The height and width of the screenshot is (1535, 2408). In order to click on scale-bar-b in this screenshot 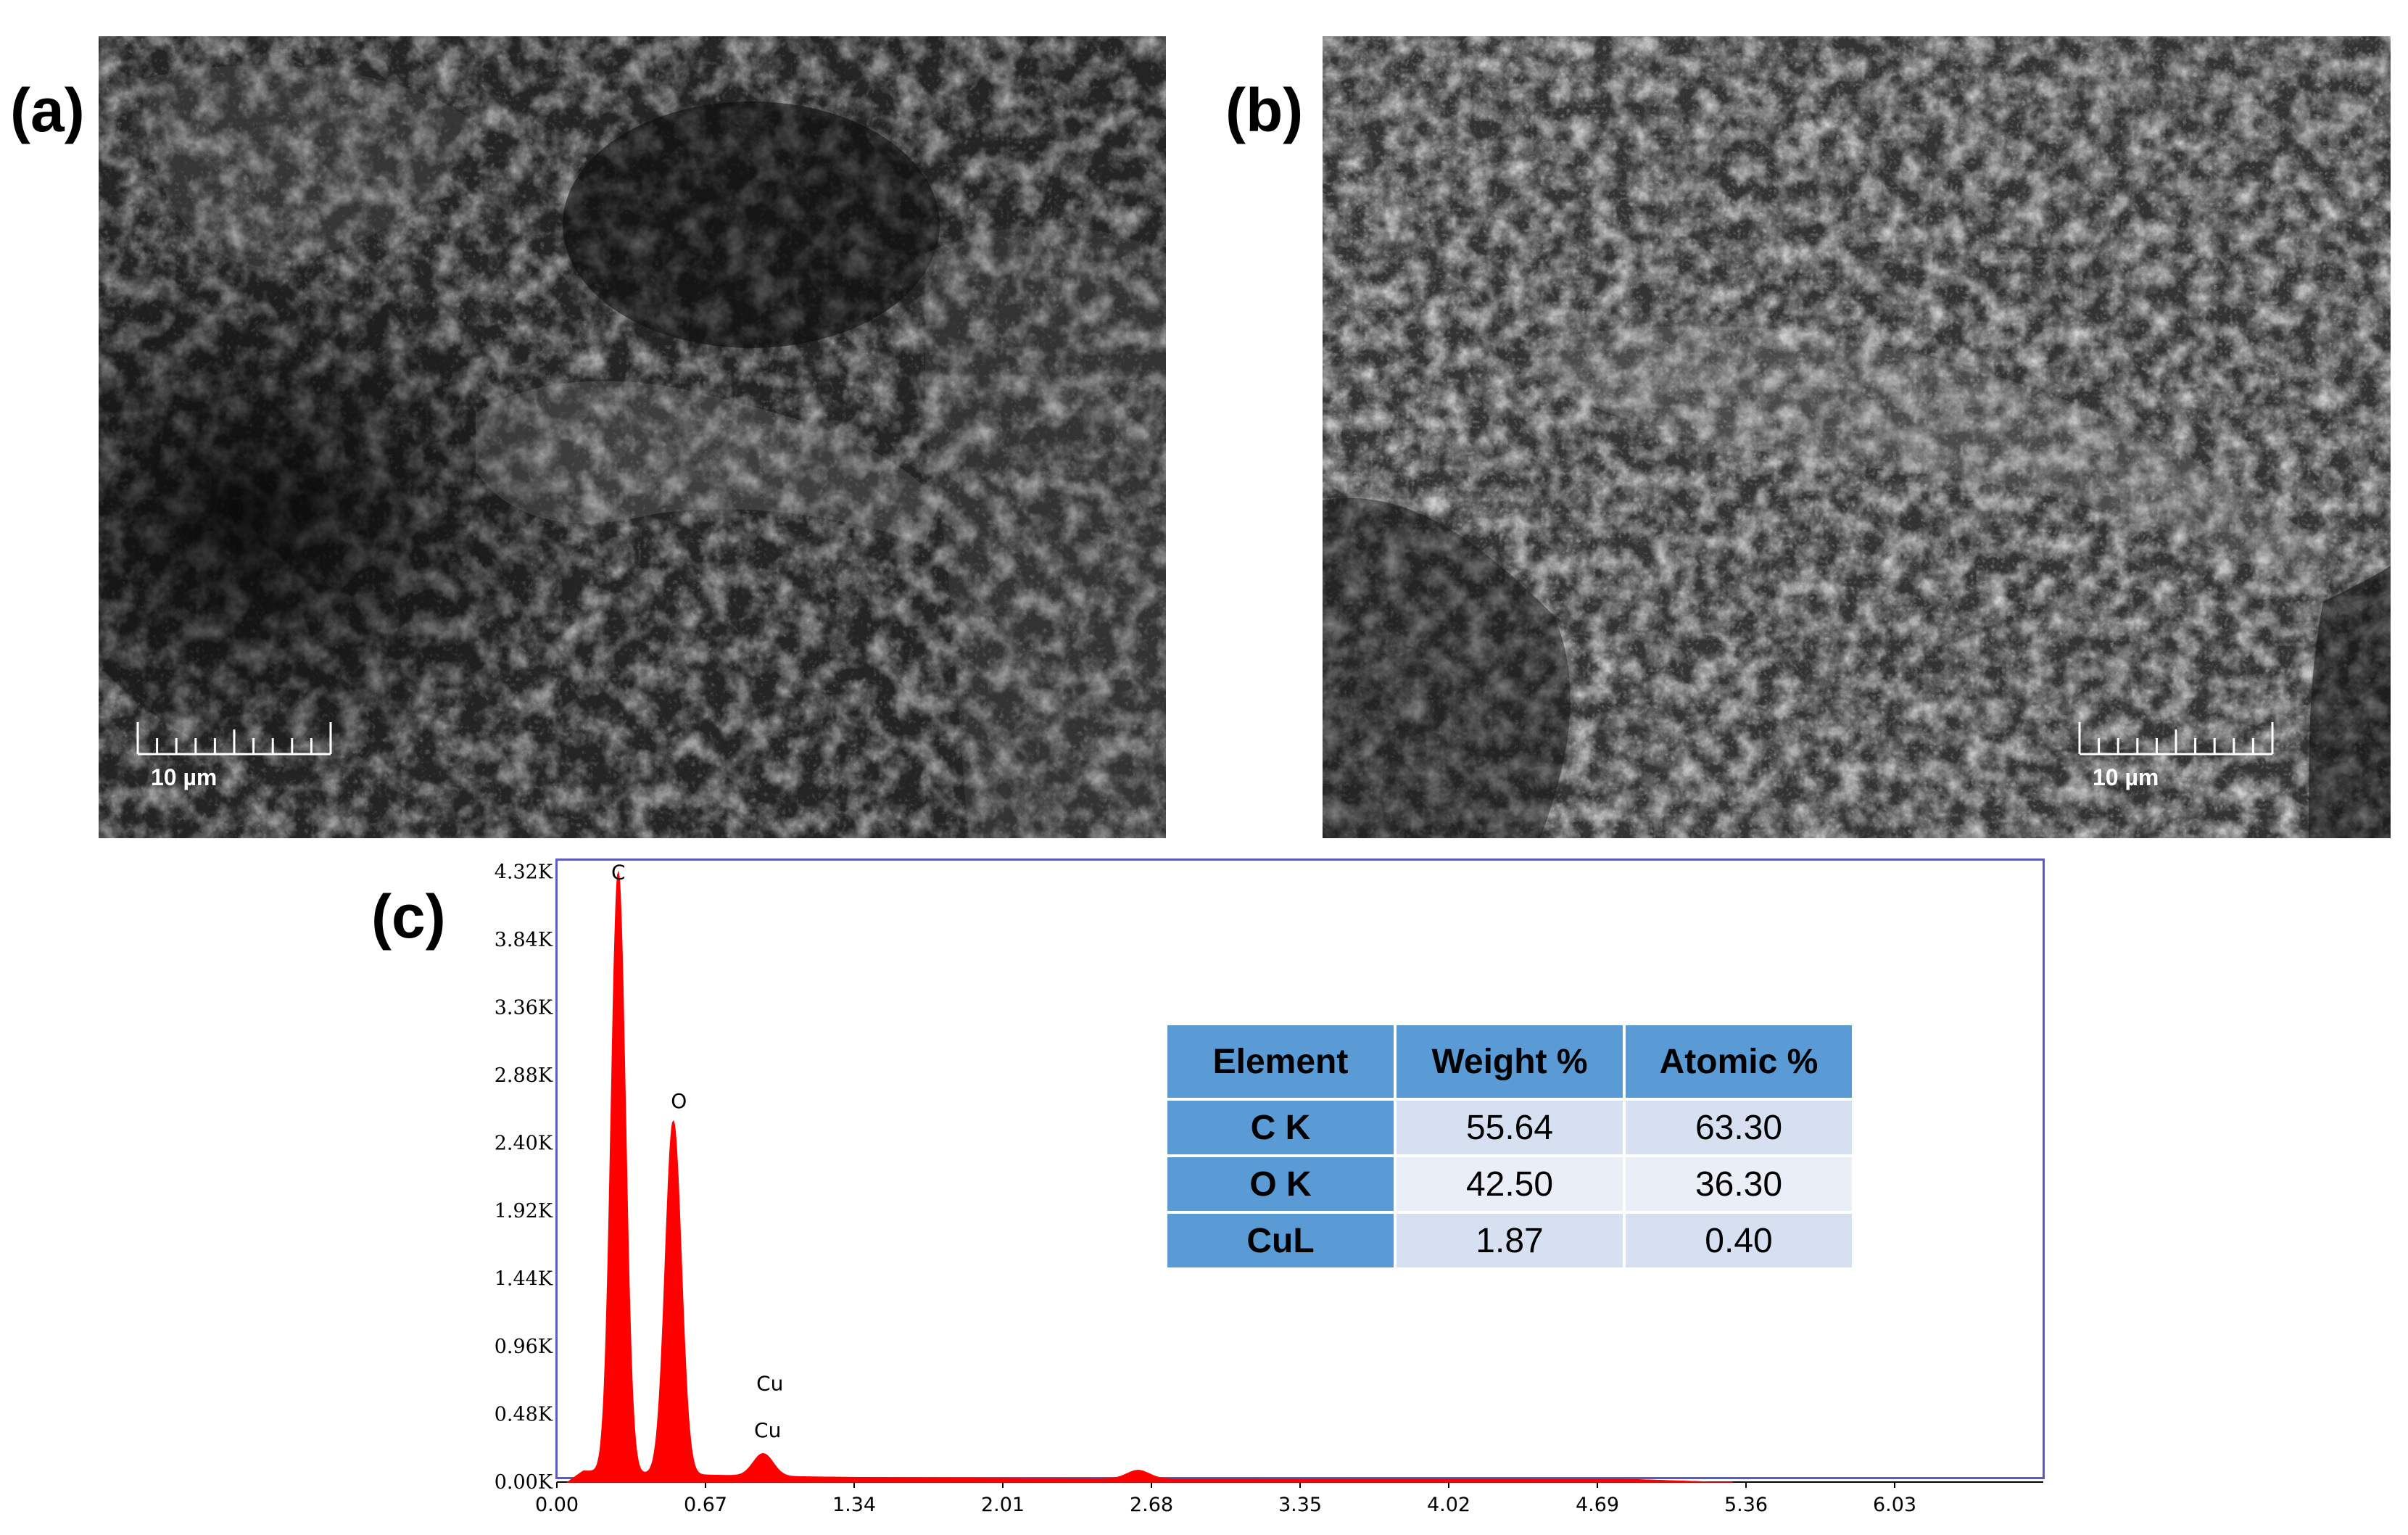, I will do `click(2176, 739)`.